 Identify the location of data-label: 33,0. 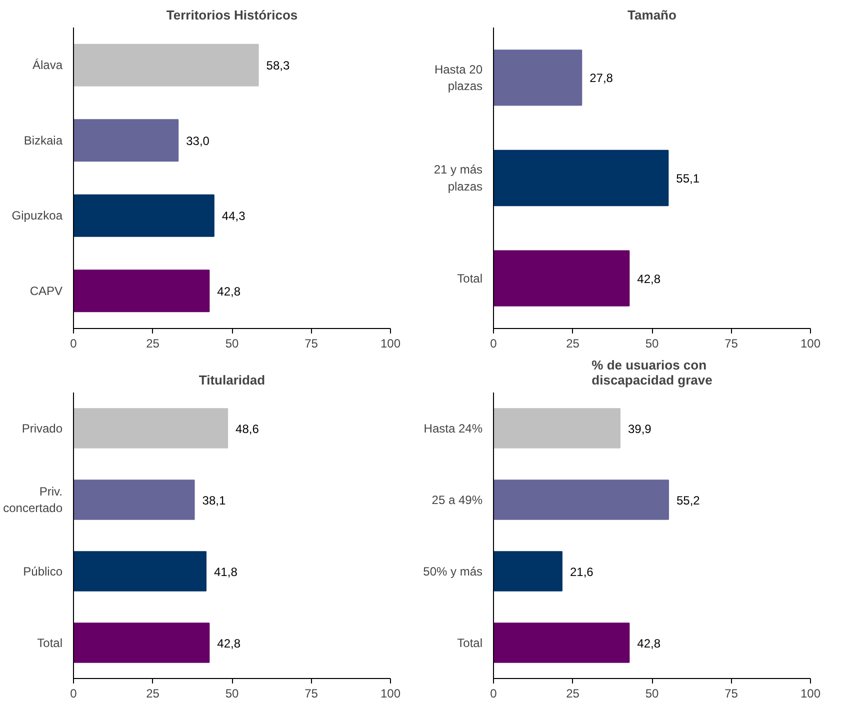
(198, 141).